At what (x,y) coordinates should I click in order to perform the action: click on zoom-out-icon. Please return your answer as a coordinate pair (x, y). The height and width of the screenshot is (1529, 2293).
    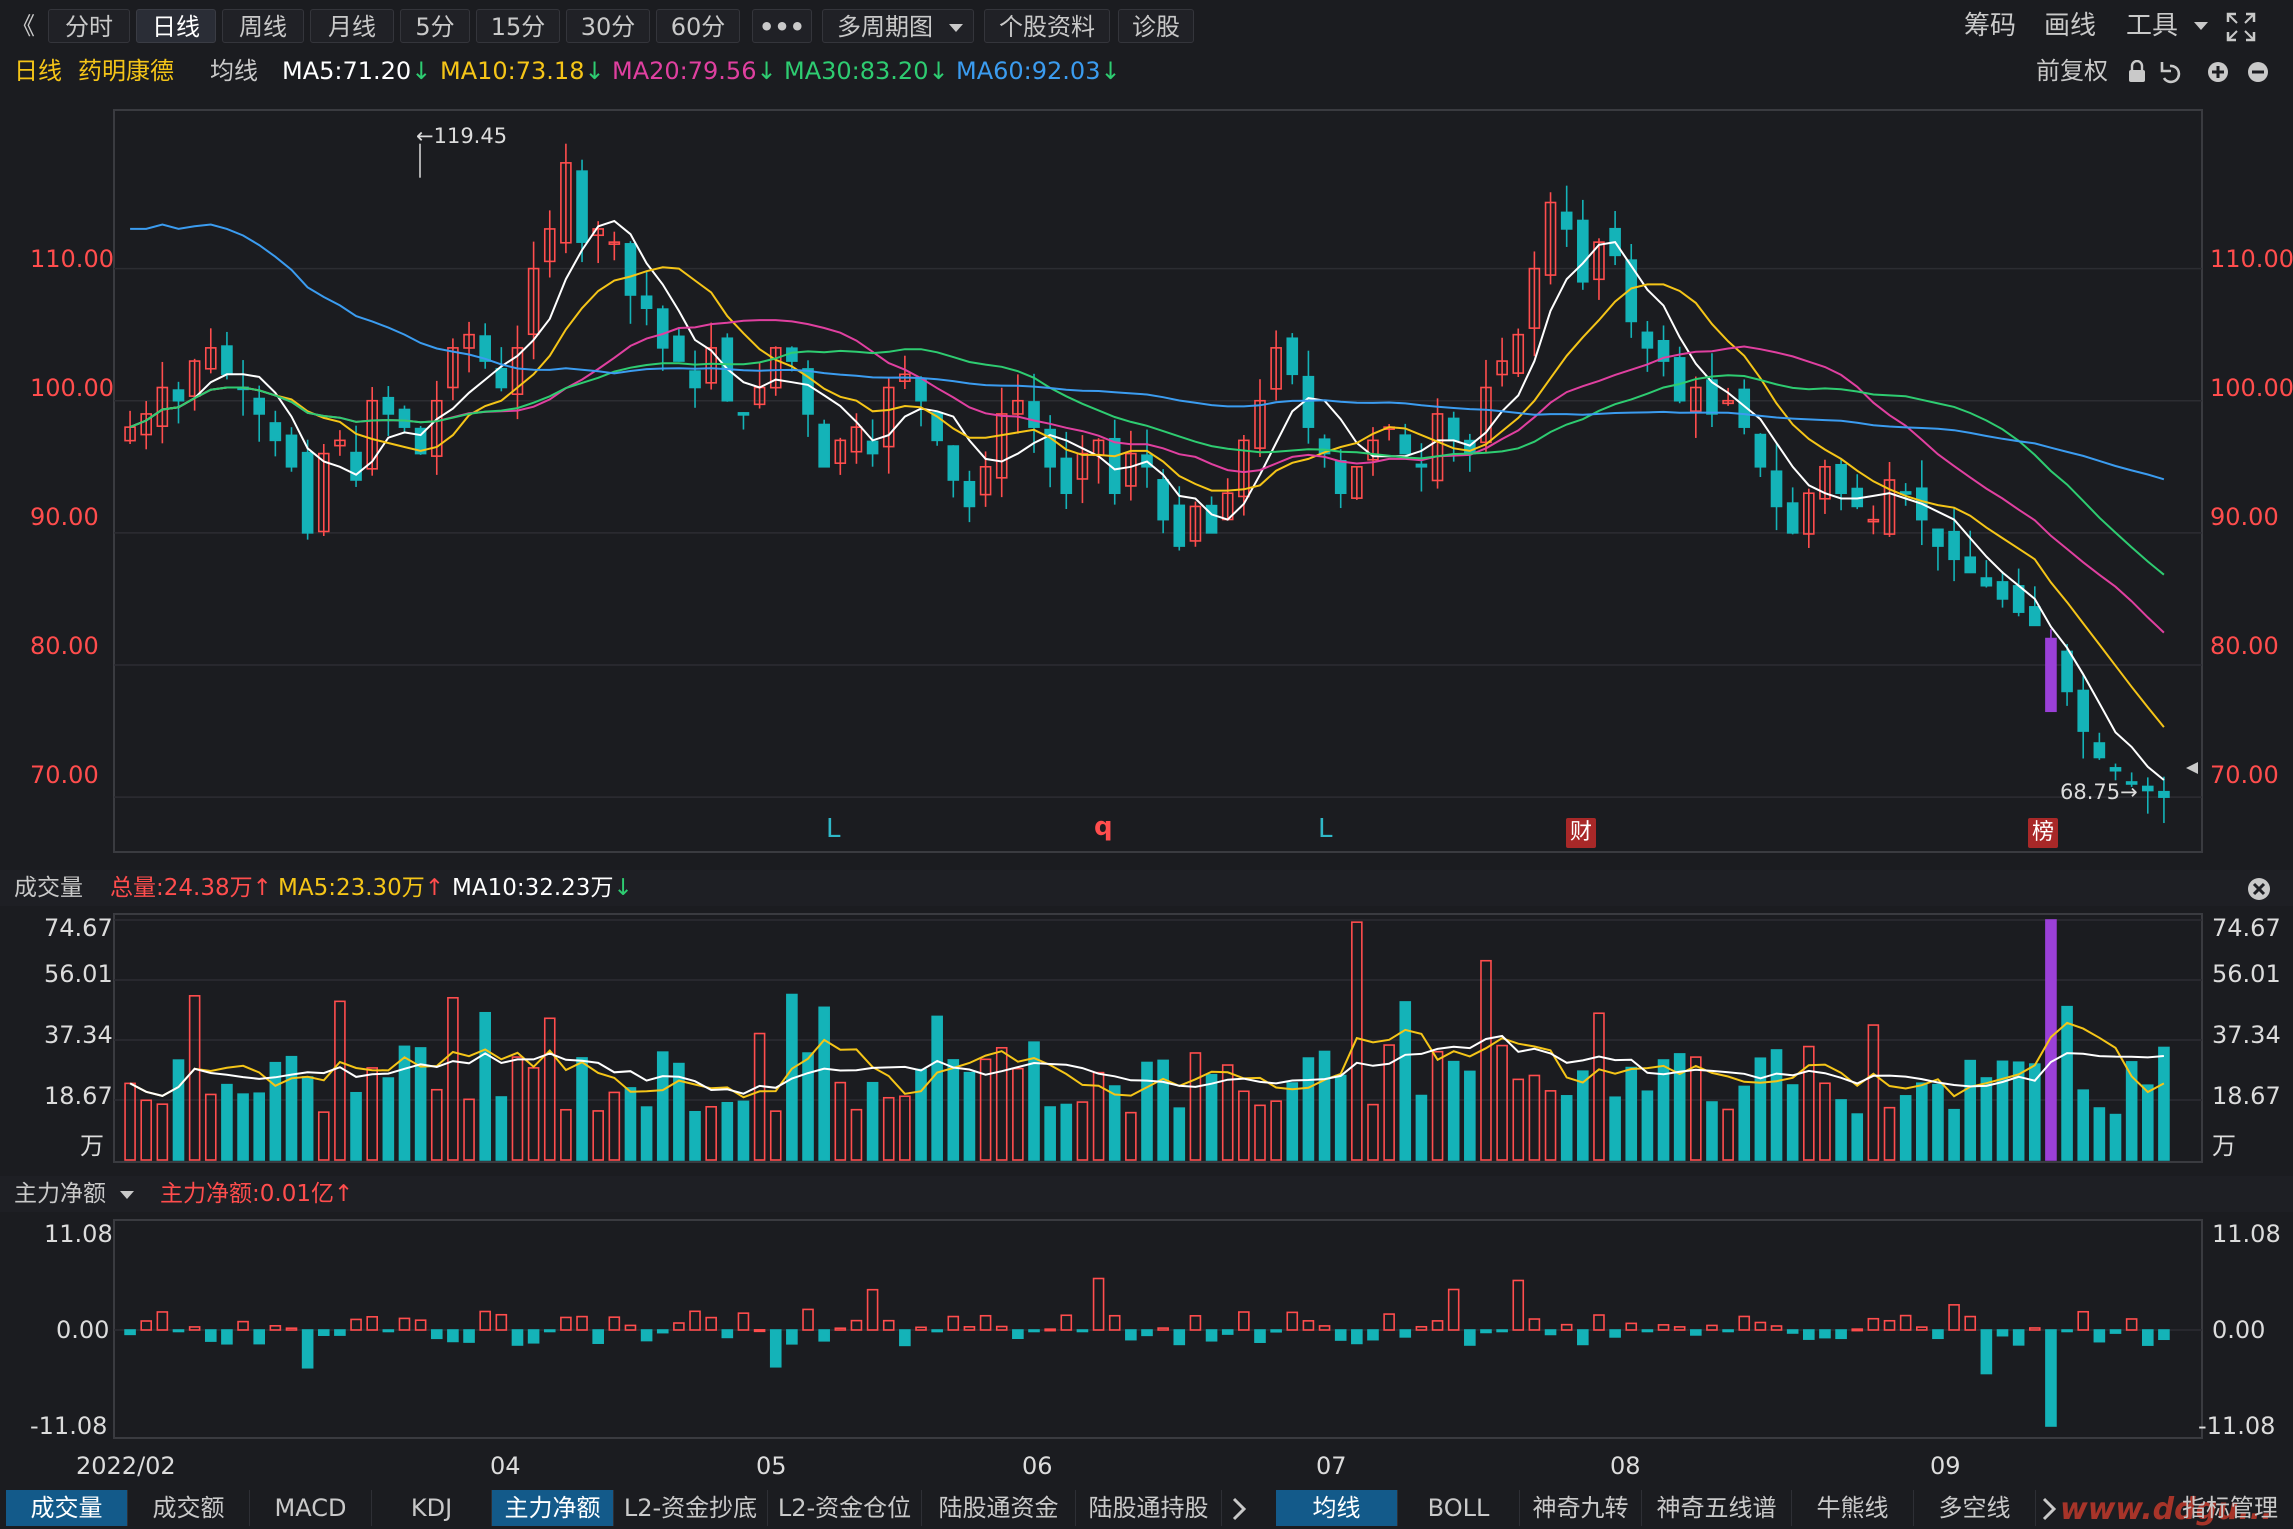
    Looking at the image, I should click on (2258, 72).